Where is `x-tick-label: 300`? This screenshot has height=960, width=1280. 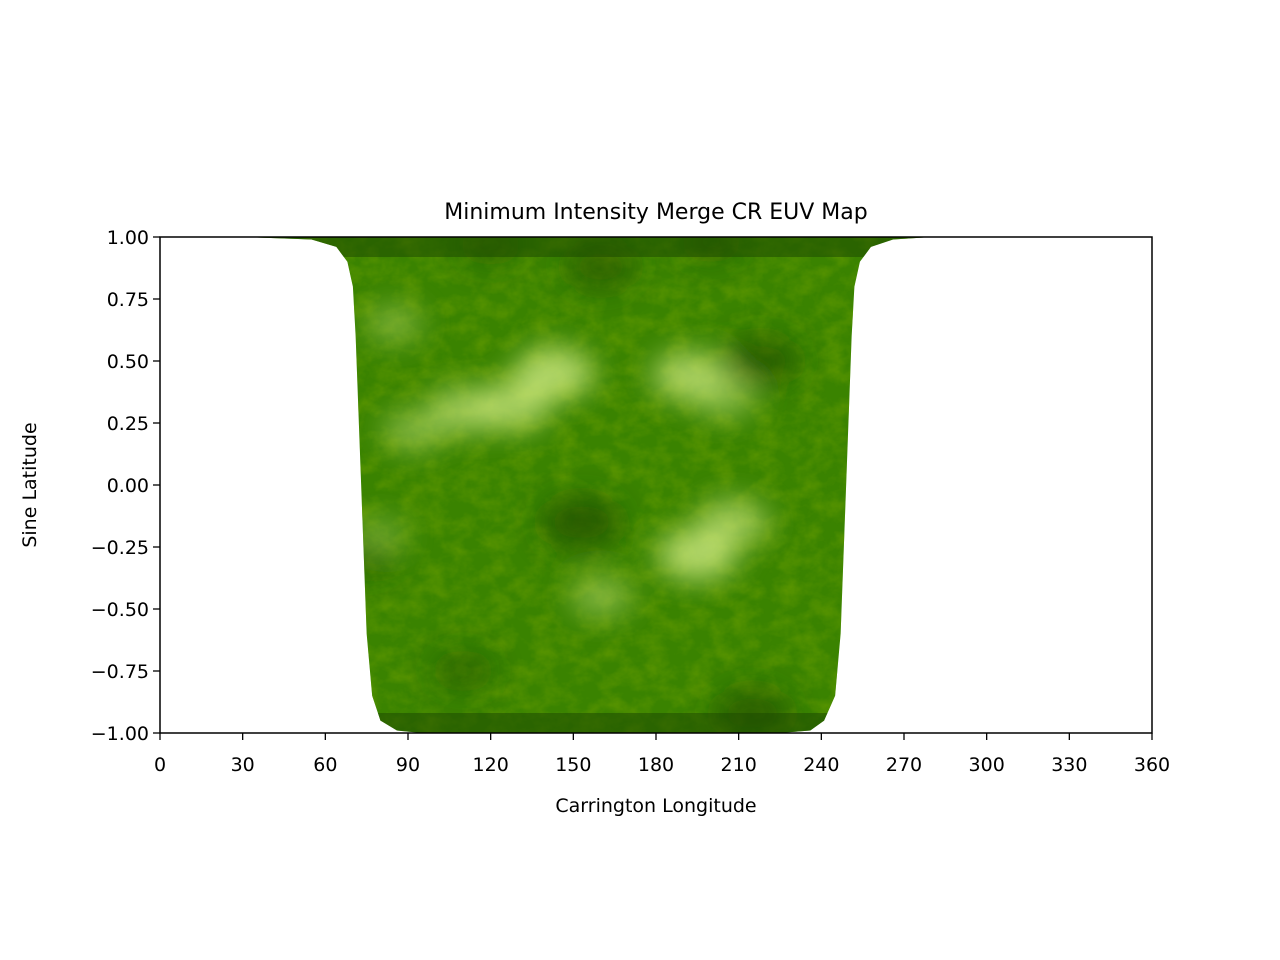 x-tick-label: 300 is located at coordinates (987, 765).